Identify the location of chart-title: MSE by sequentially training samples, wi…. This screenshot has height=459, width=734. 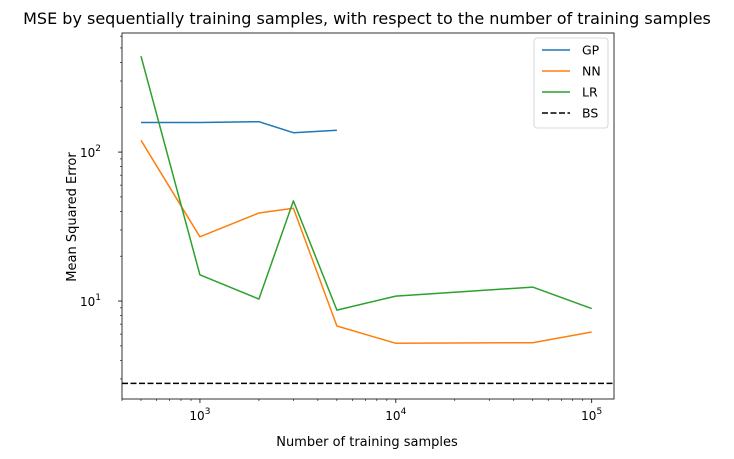
(367, 18).